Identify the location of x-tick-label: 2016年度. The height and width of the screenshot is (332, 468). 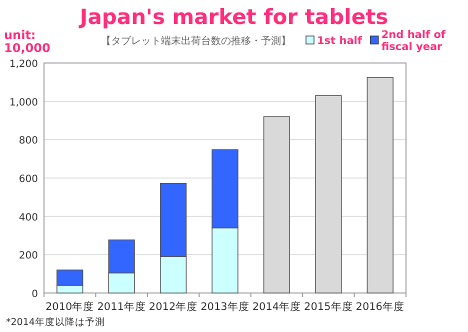
(380, 306).